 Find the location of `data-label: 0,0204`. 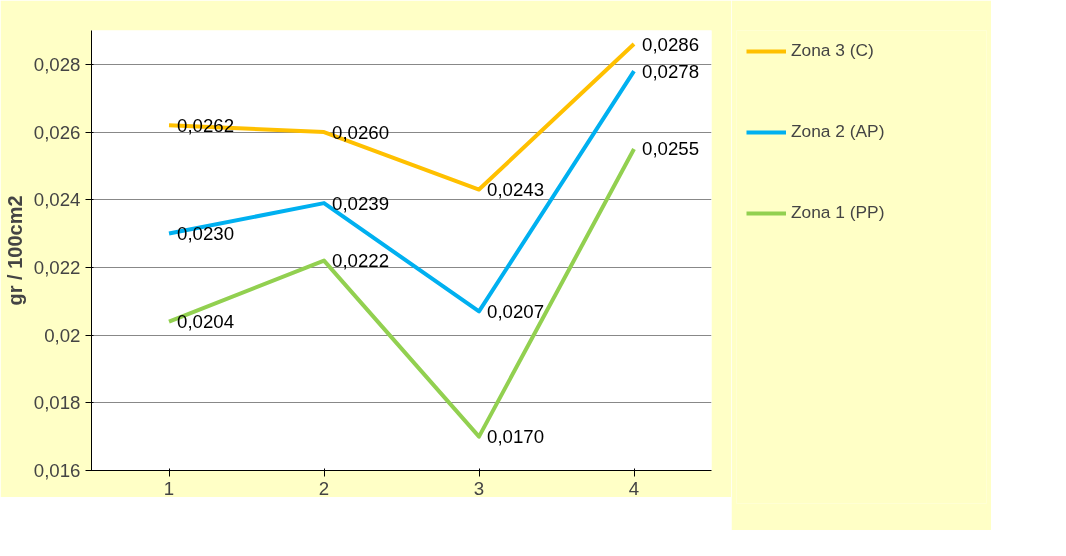

data-label: 0,0204 is located at coordinates (206, 322).